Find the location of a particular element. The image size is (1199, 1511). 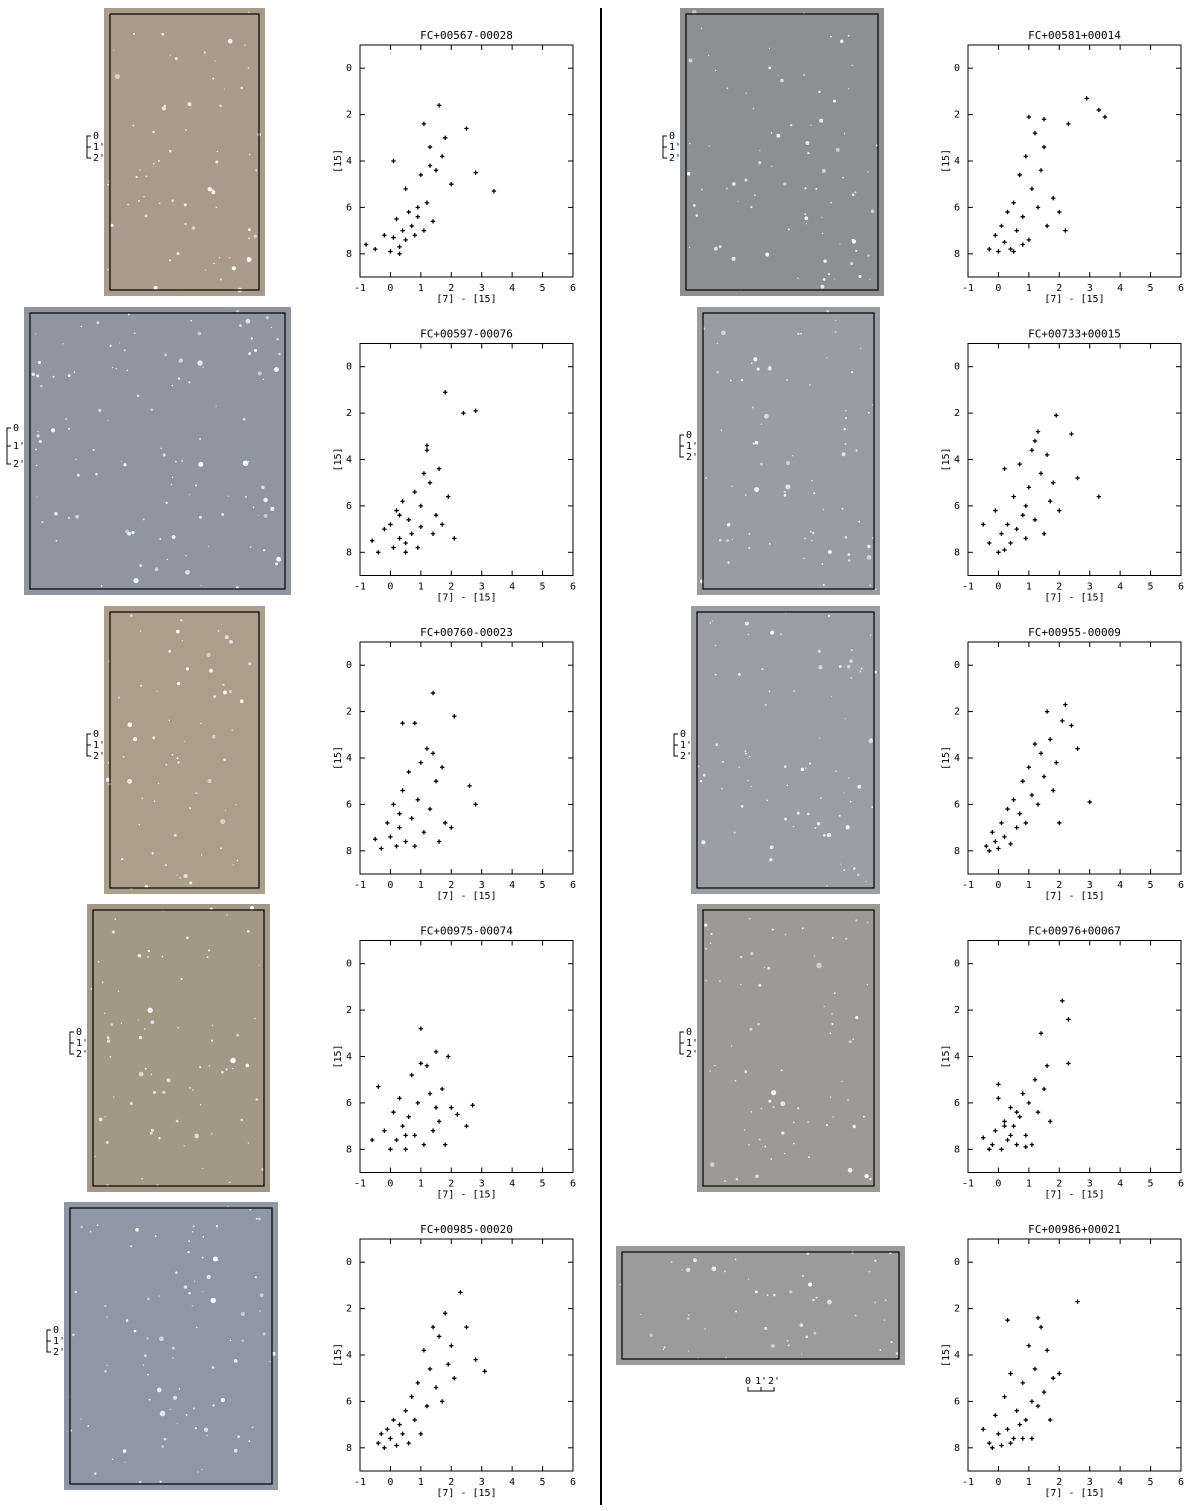

x-tick-label: 2 is located at coordinates (451, 1184).